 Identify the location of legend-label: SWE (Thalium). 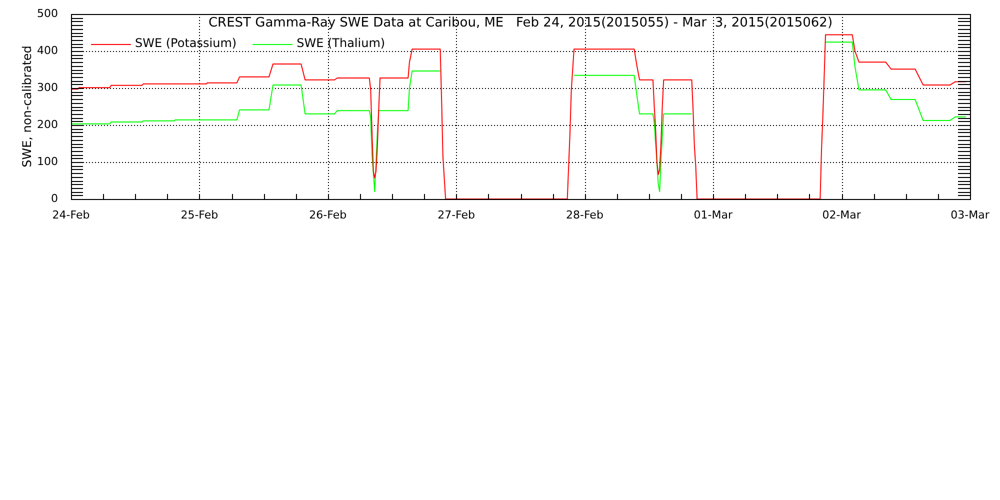
(341, 43).